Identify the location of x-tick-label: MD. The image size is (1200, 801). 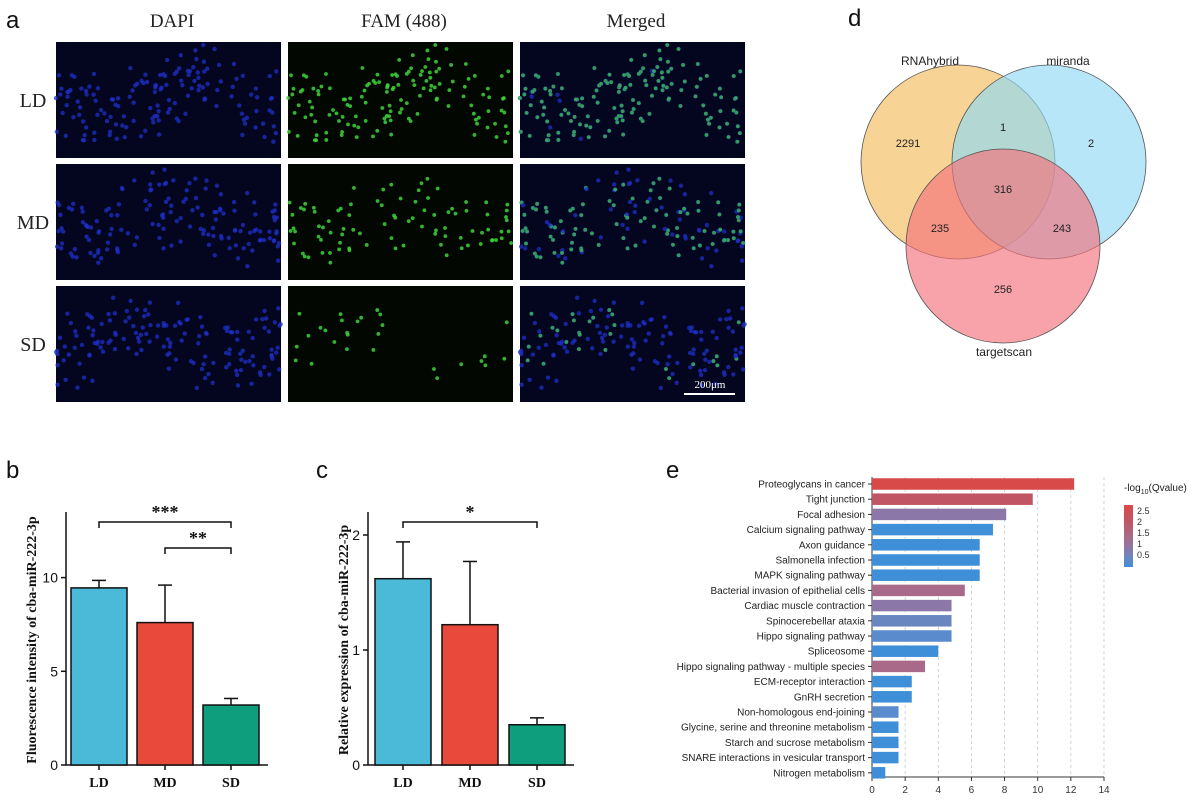
(469, 783).